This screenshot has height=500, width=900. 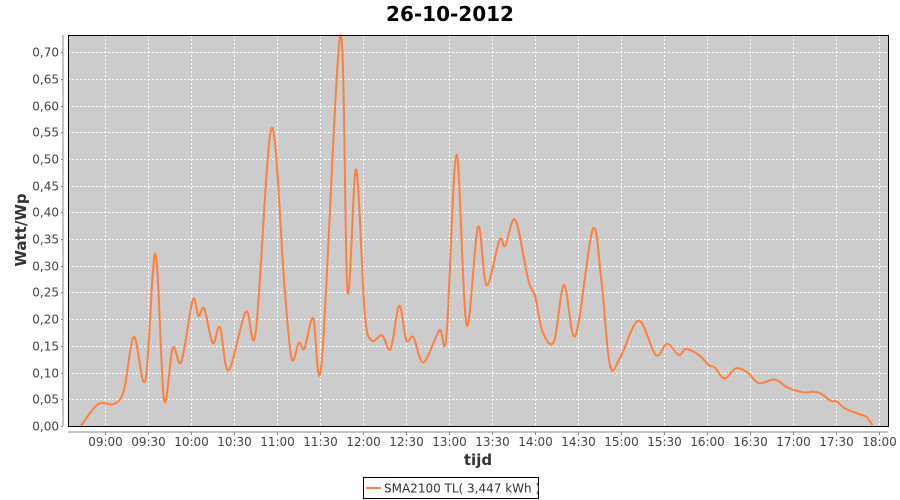 What do you see at coordinates (836, 442) in the screenshot?
I see `x-tick-label: 17:30` at bounding box center [836, 442].